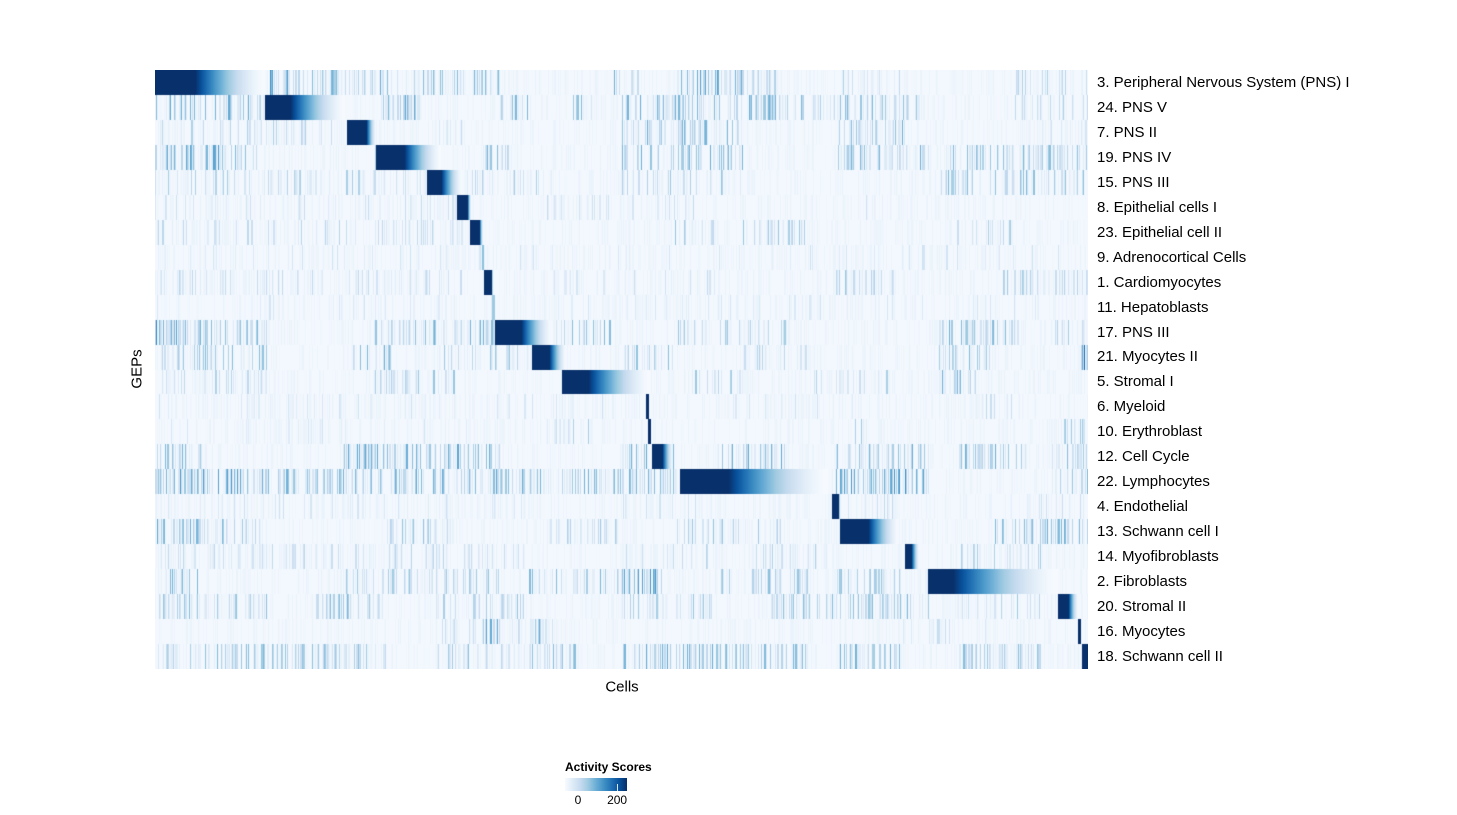  Describe the element at coordinates (622, 687) in the screenshot. I see `x-axis-label: Cells` at that location.